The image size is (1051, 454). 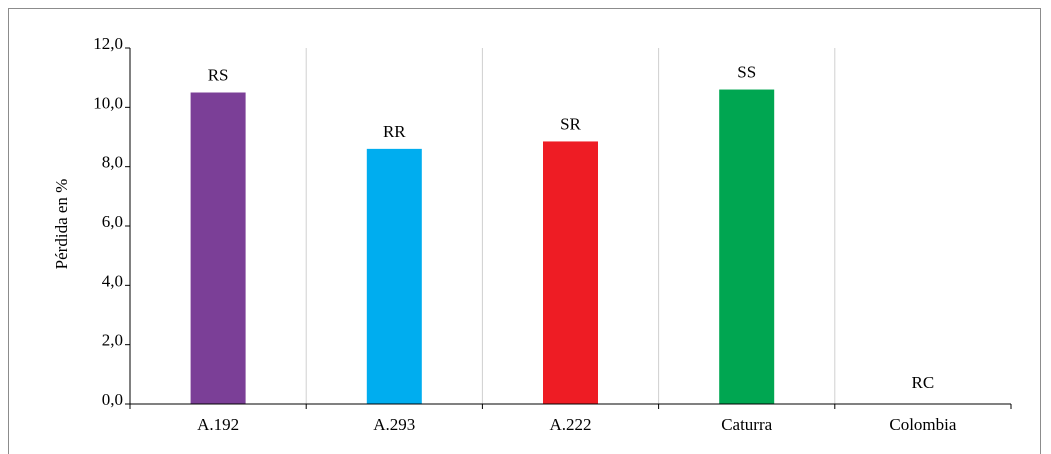 I want to click on x-tick-label: Caturra, so click(x=746, y=424).